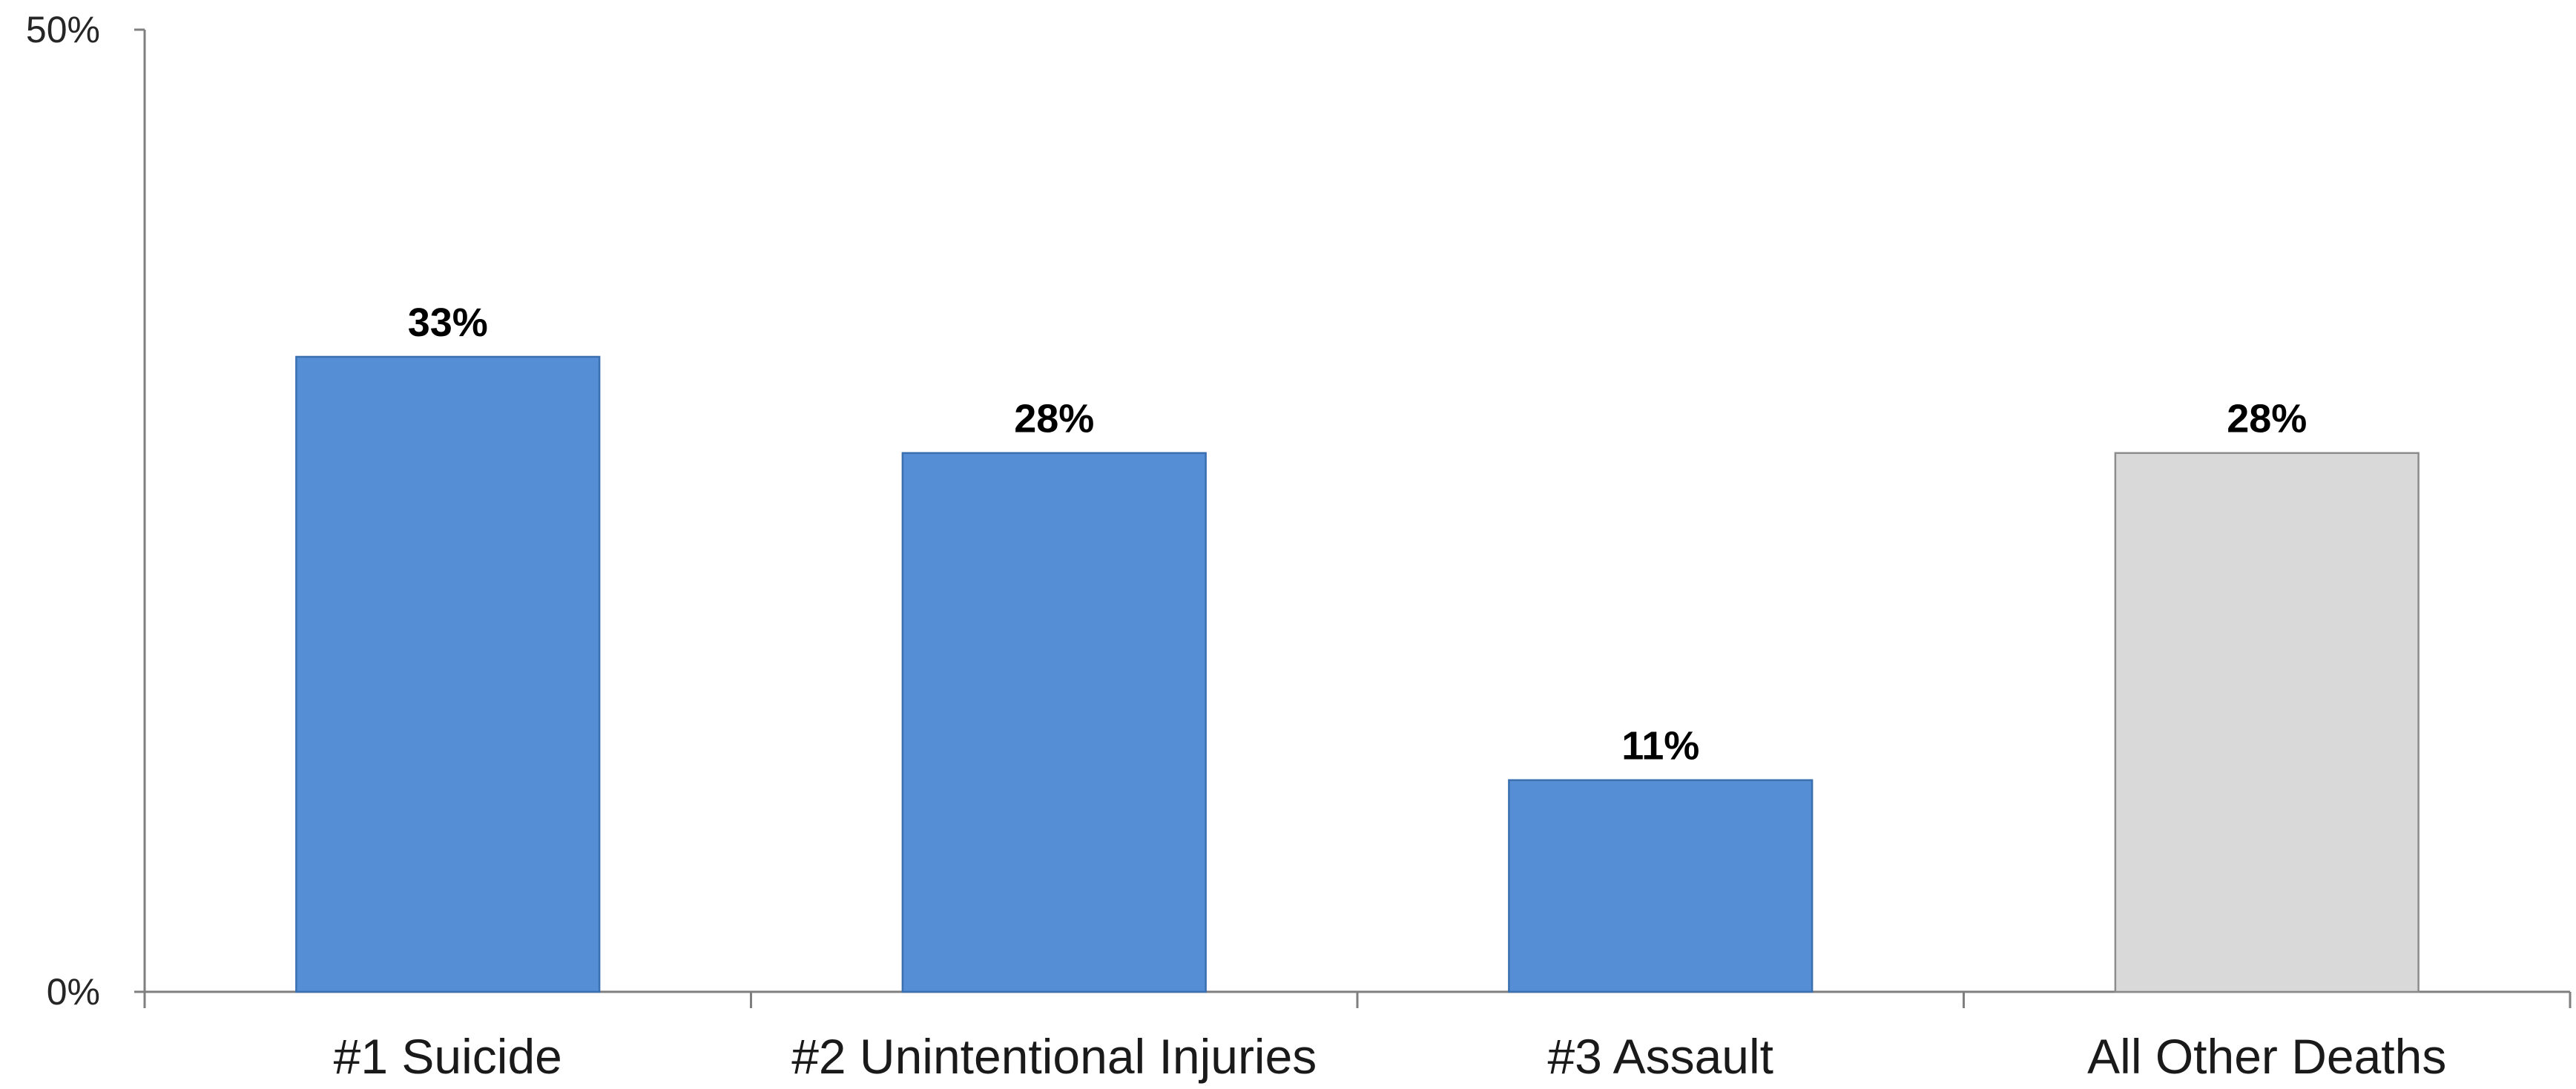 This screenshot has height=1089, width=2576. Describe the element at coordinates (448, 1056) in the screenshot. I see `x-tick-label: #1 Suicide` at that location.